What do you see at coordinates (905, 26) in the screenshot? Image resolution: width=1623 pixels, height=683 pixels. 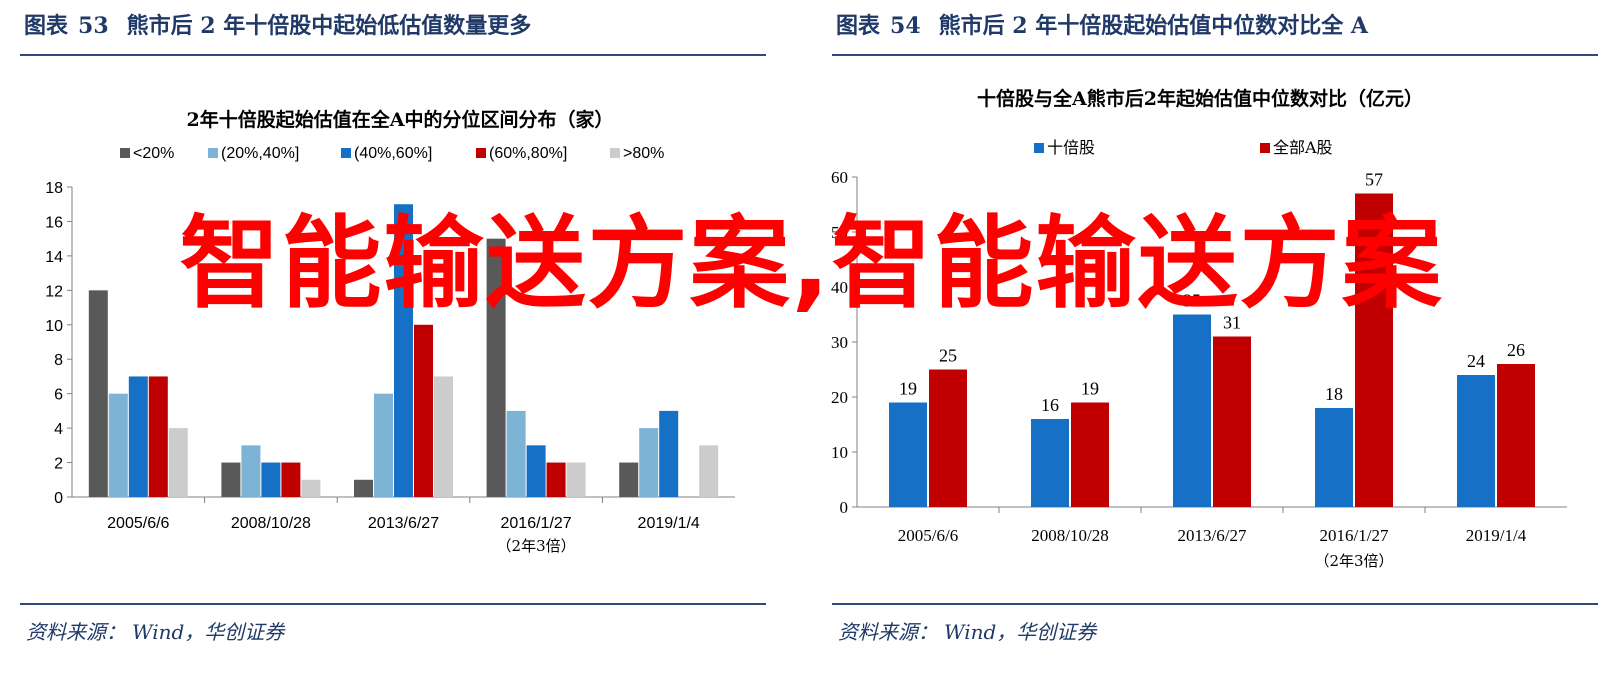 I see `figure-54-number: 54` at bounding box center [905, 26].